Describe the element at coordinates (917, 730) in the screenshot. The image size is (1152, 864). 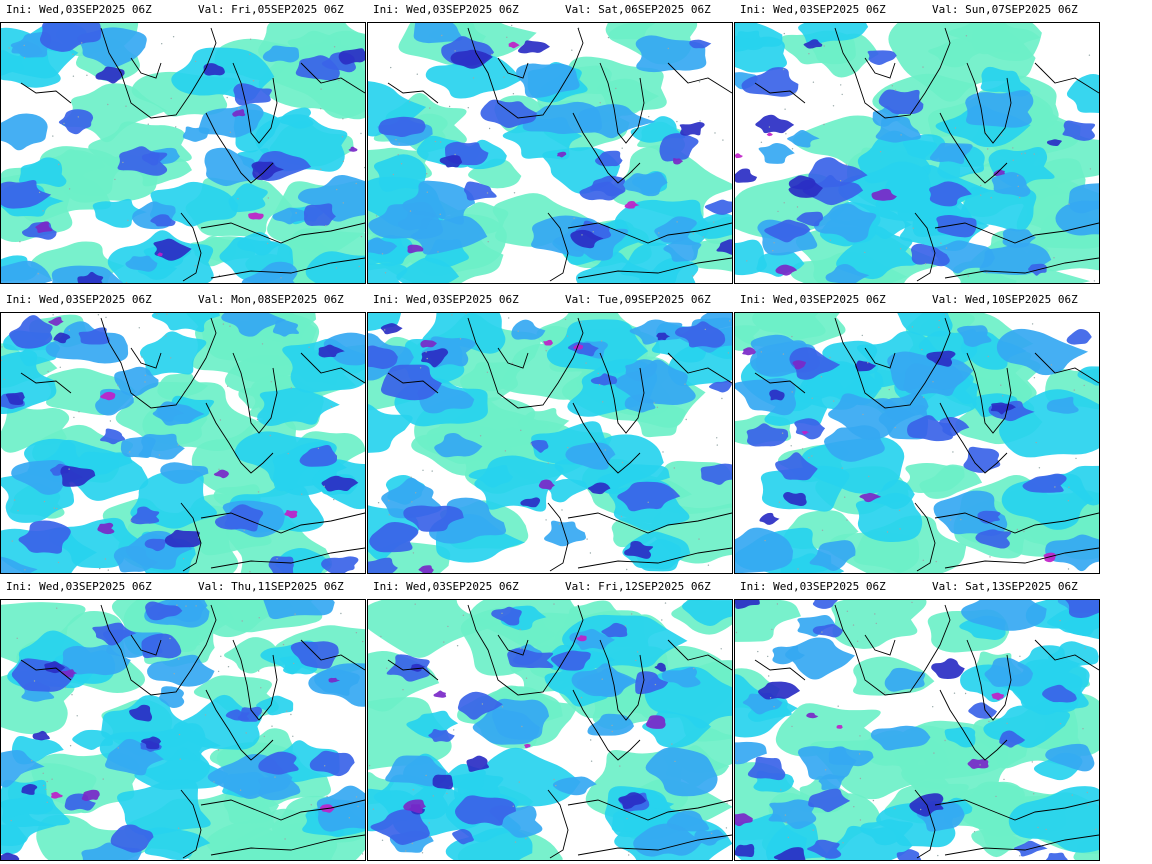
I see `precipitation-map` at that location.